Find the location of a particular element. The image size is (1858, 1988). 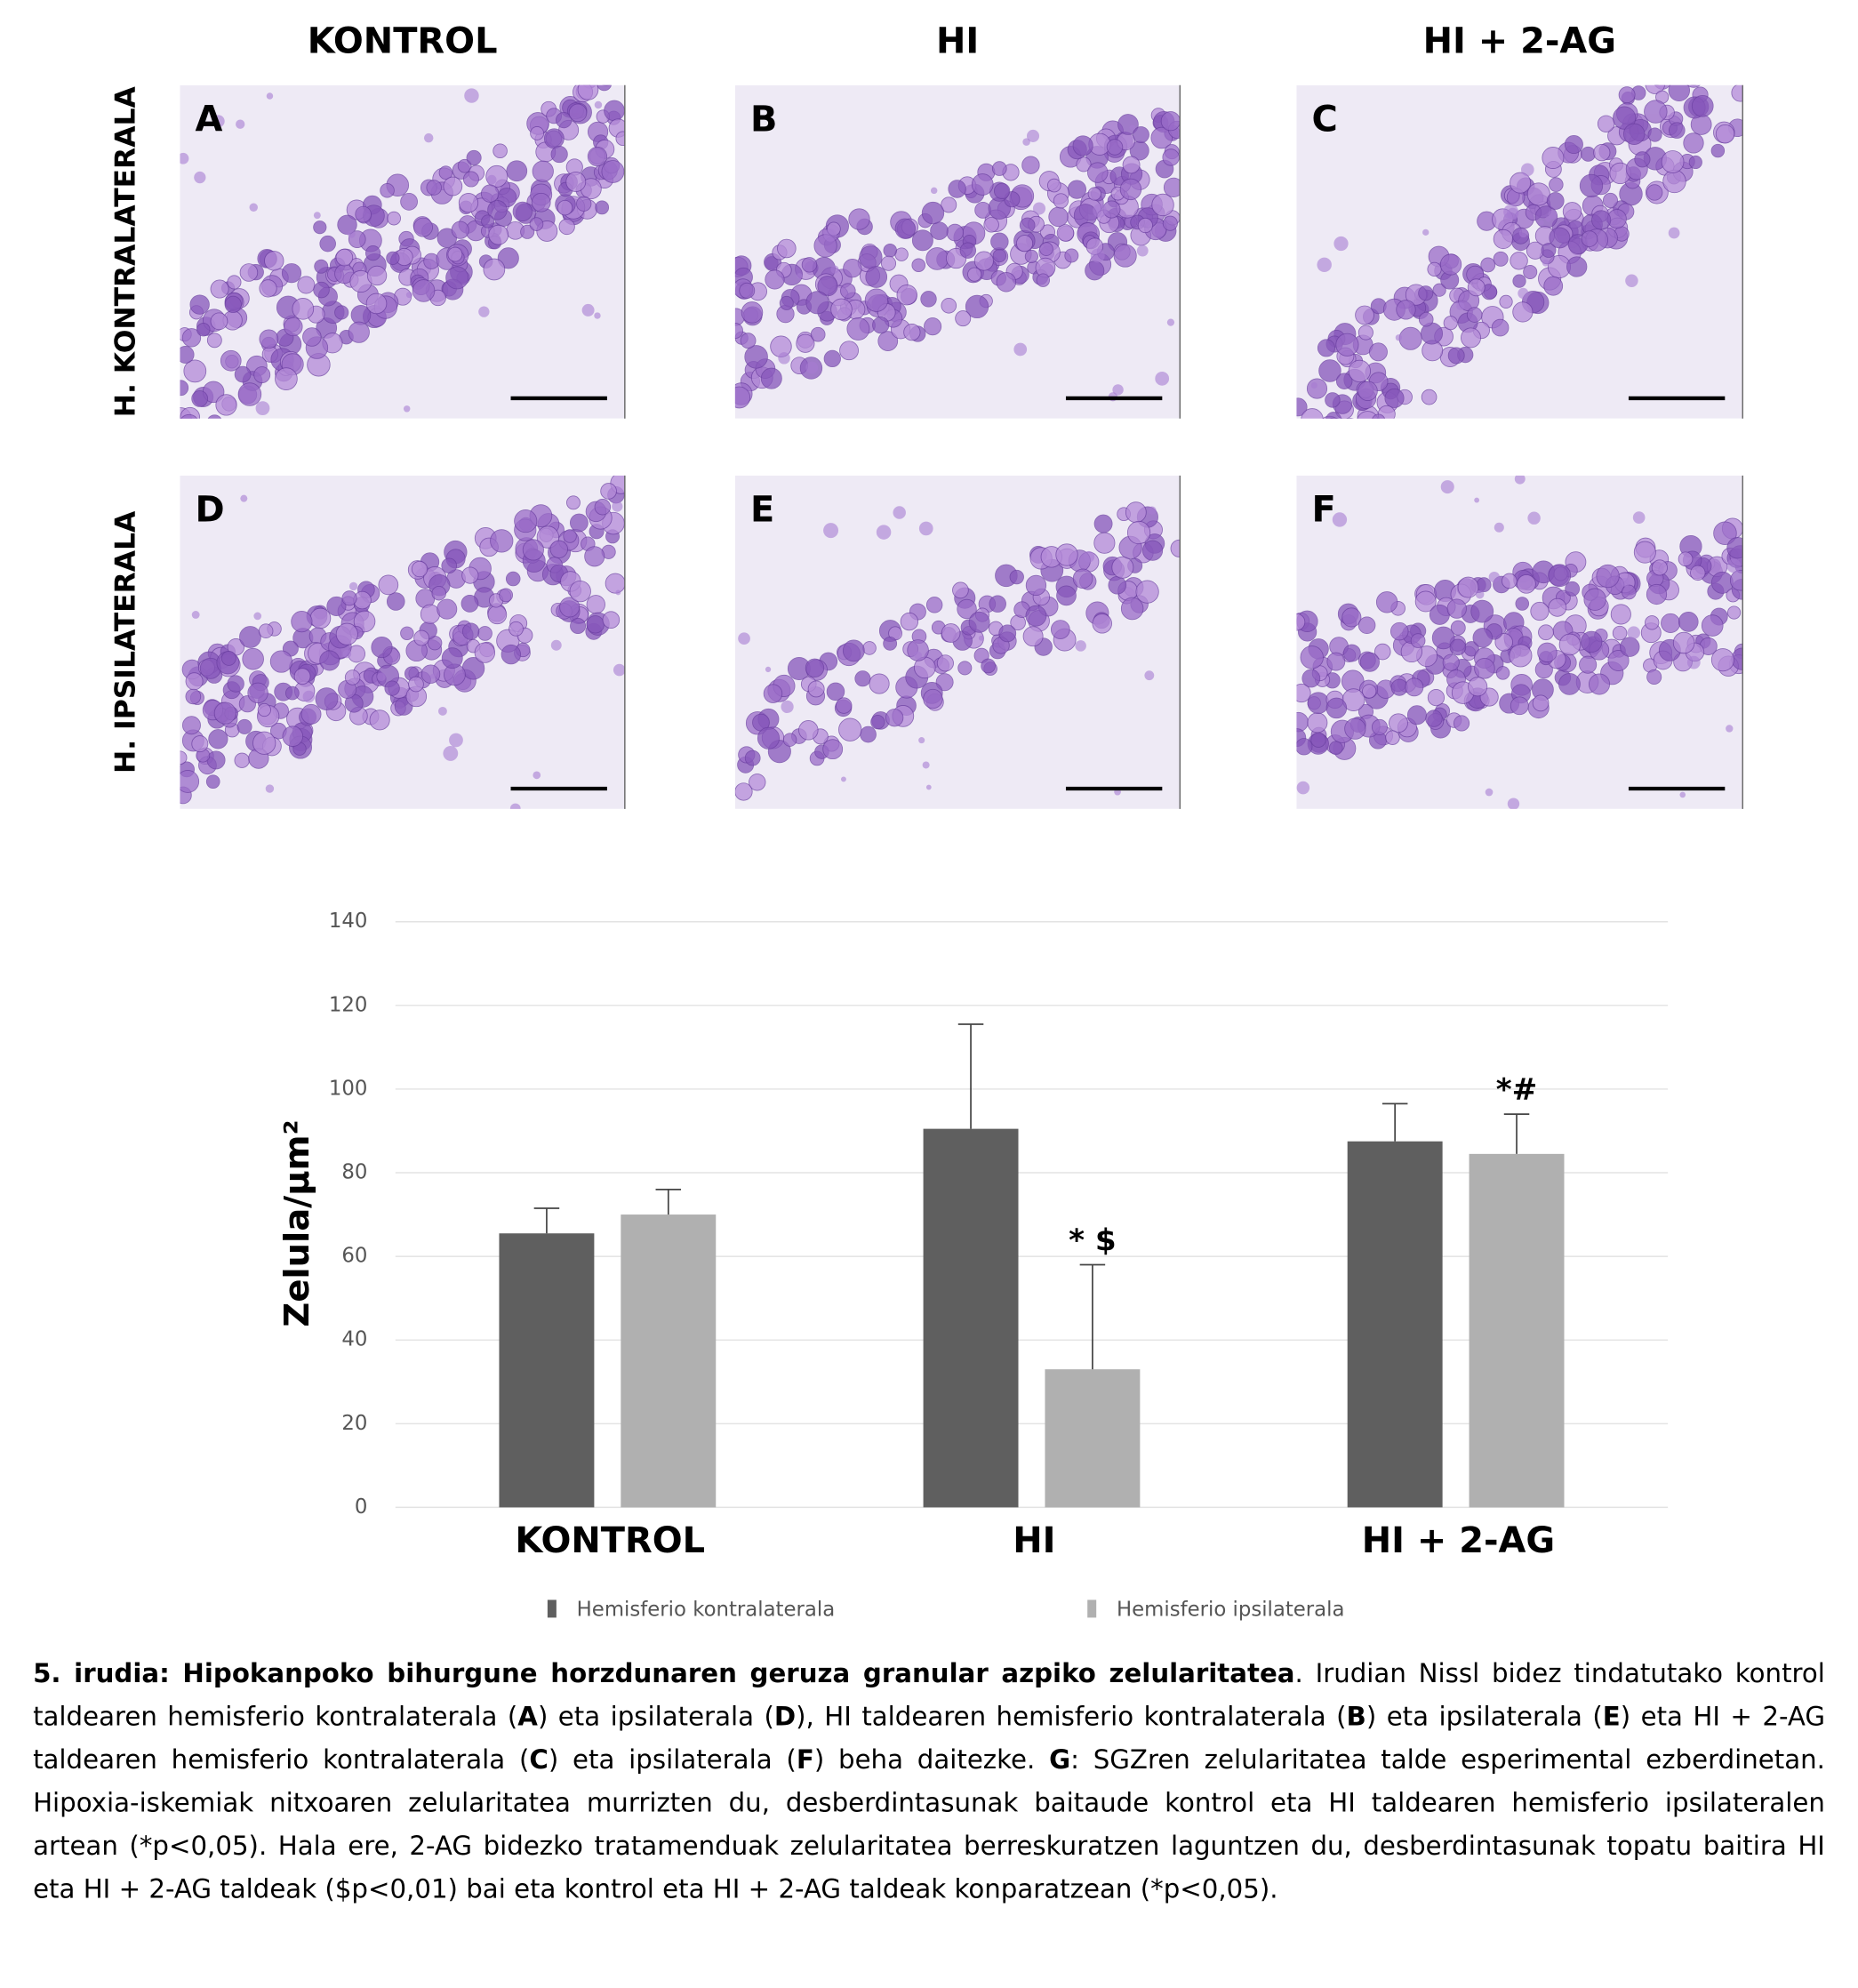

x-tick-label: HI is located at coordinates (1034, 1540).